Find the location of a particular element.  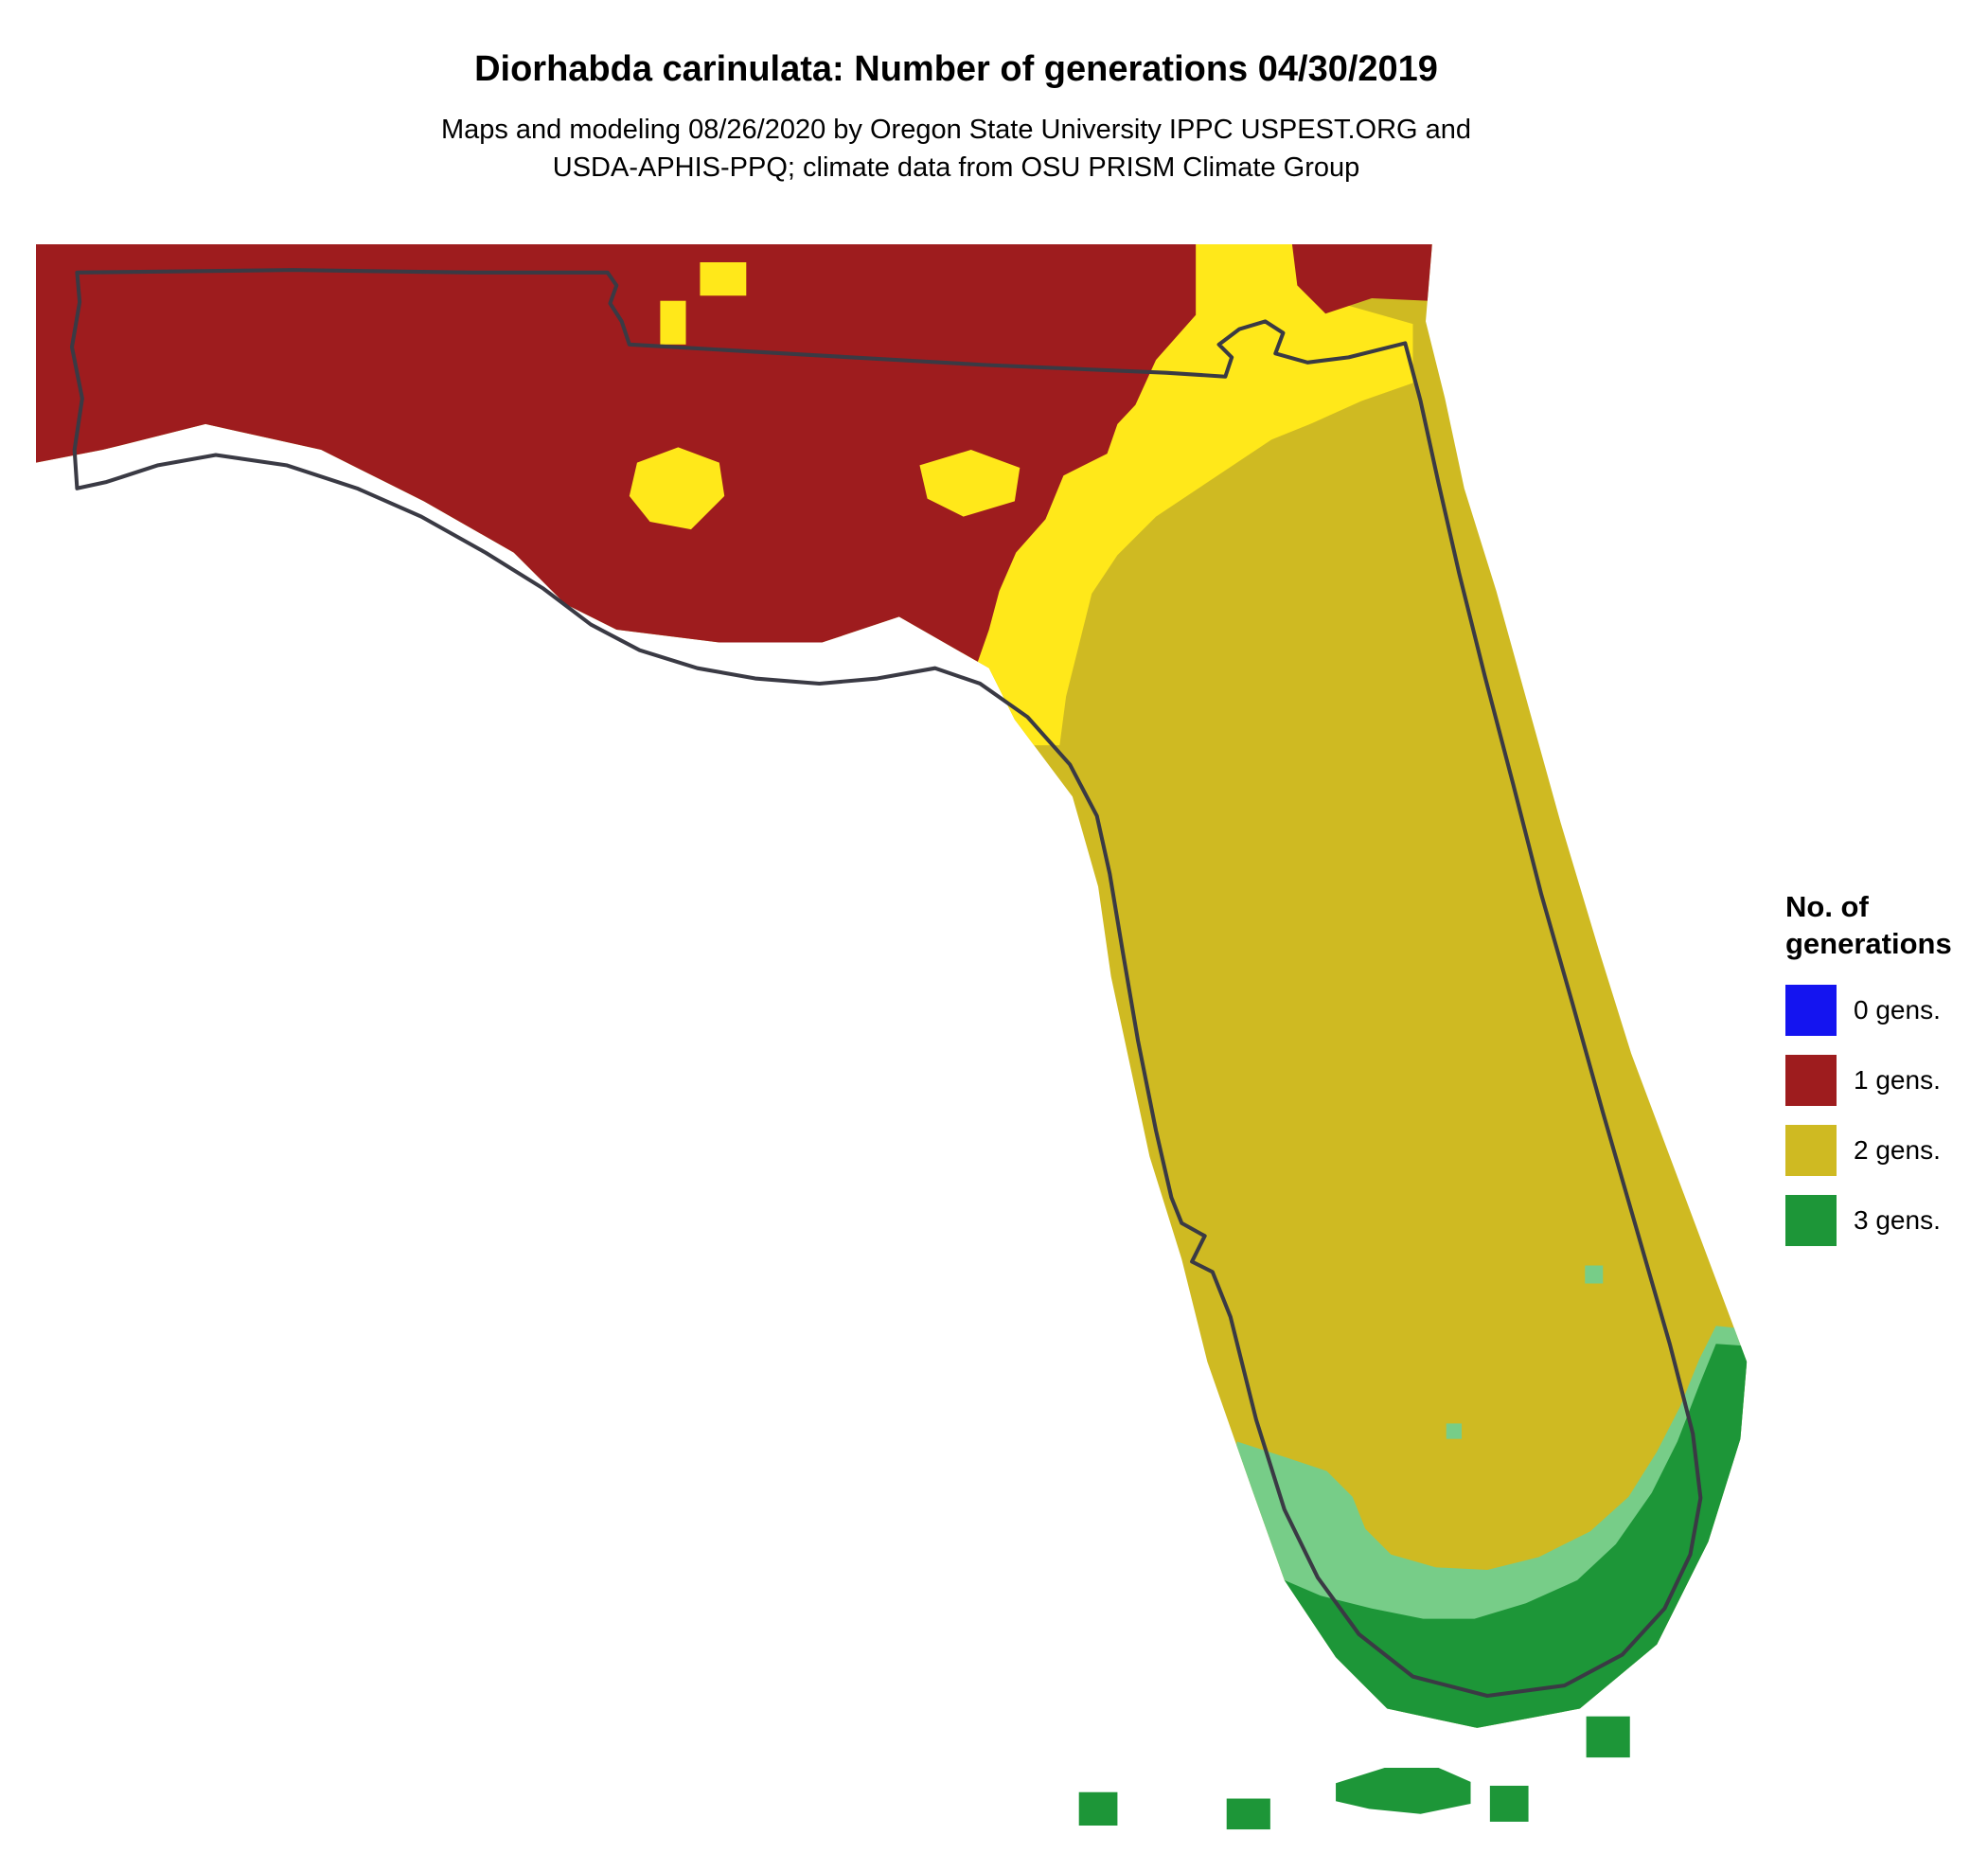

florida-keys-patches is located at coordinates (1354, 1773).